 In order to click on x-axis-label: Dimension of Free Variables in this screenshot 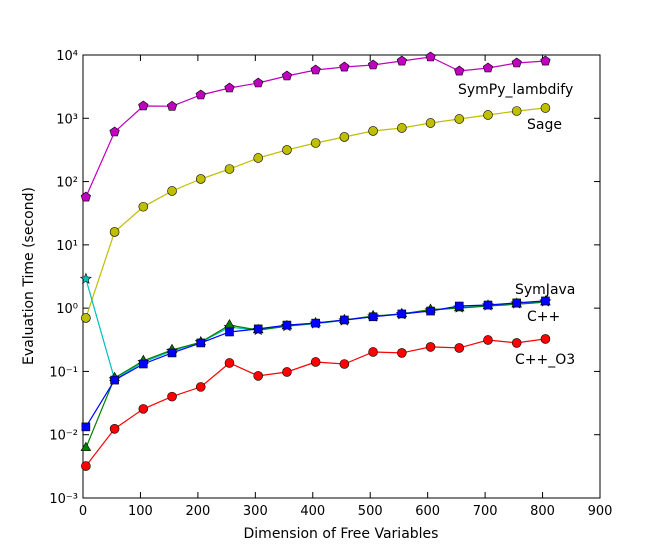, I will do `click(341, 534)`.